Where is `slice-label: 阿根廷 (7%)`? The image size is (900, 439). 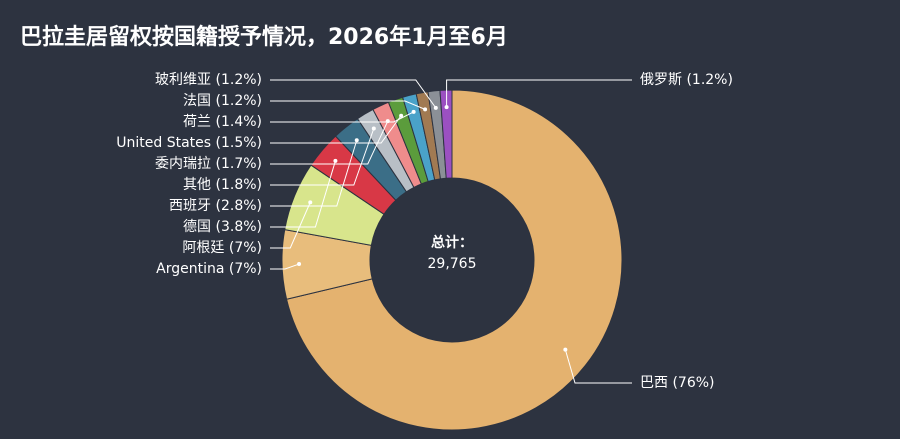 slice-label: 阿根廷 (7%) is located at coordinates (222, 248).